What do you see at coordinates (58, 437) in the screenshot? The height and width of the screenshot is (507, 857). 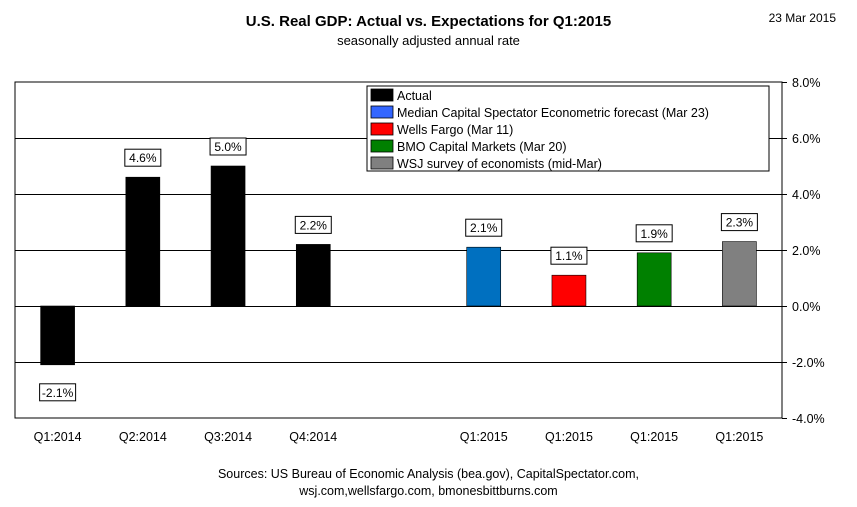 I see `category-label: Q1:2014` at bounding box center [58, 437].